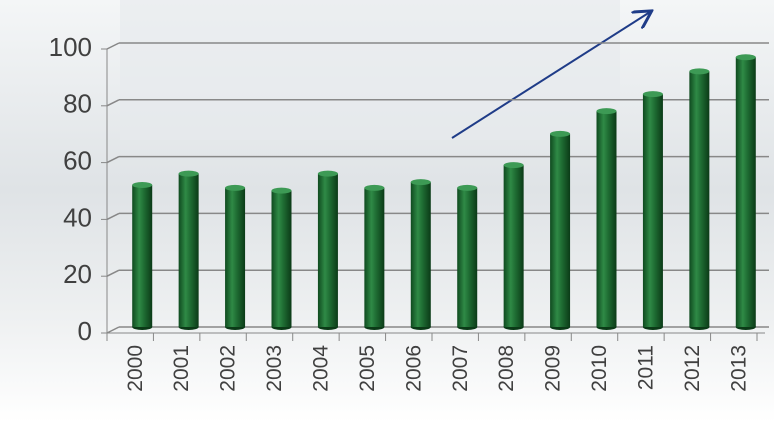  I want to click on x-tick-label: 2010, so click(599, 368).